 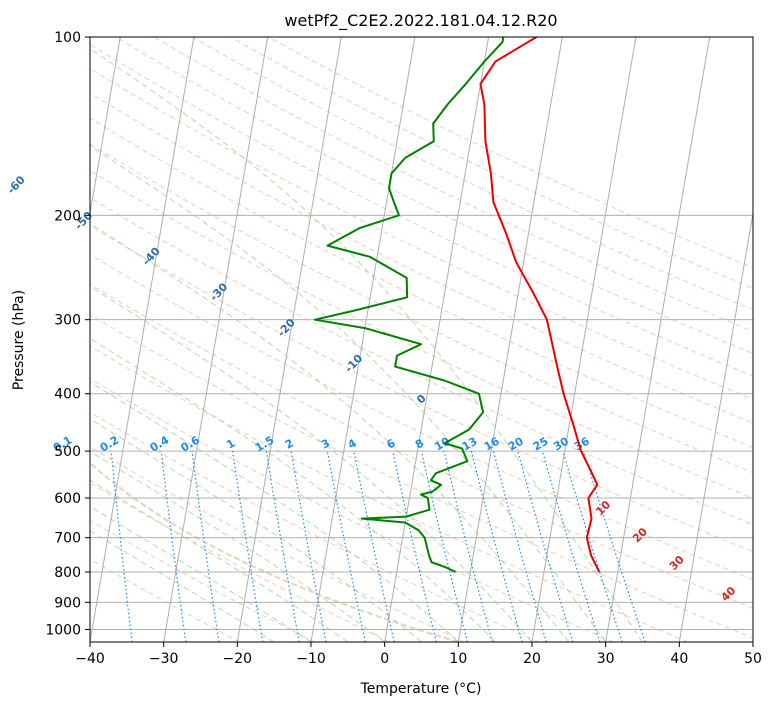 What do you see at coordinates (67, 321) in the screenshot?
I see `y-tick-label: 300` at bounding box center [67, 321].